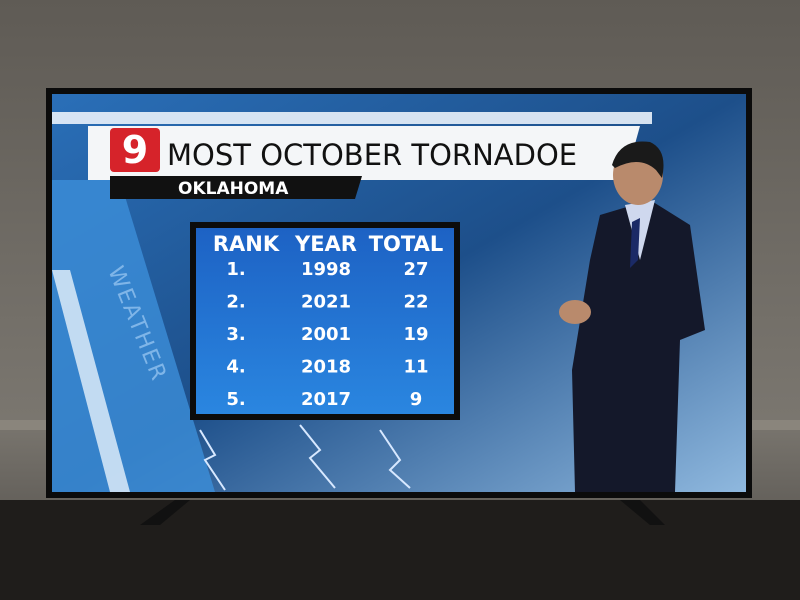  I want to click on table-header: RANK, so click(246, 244).